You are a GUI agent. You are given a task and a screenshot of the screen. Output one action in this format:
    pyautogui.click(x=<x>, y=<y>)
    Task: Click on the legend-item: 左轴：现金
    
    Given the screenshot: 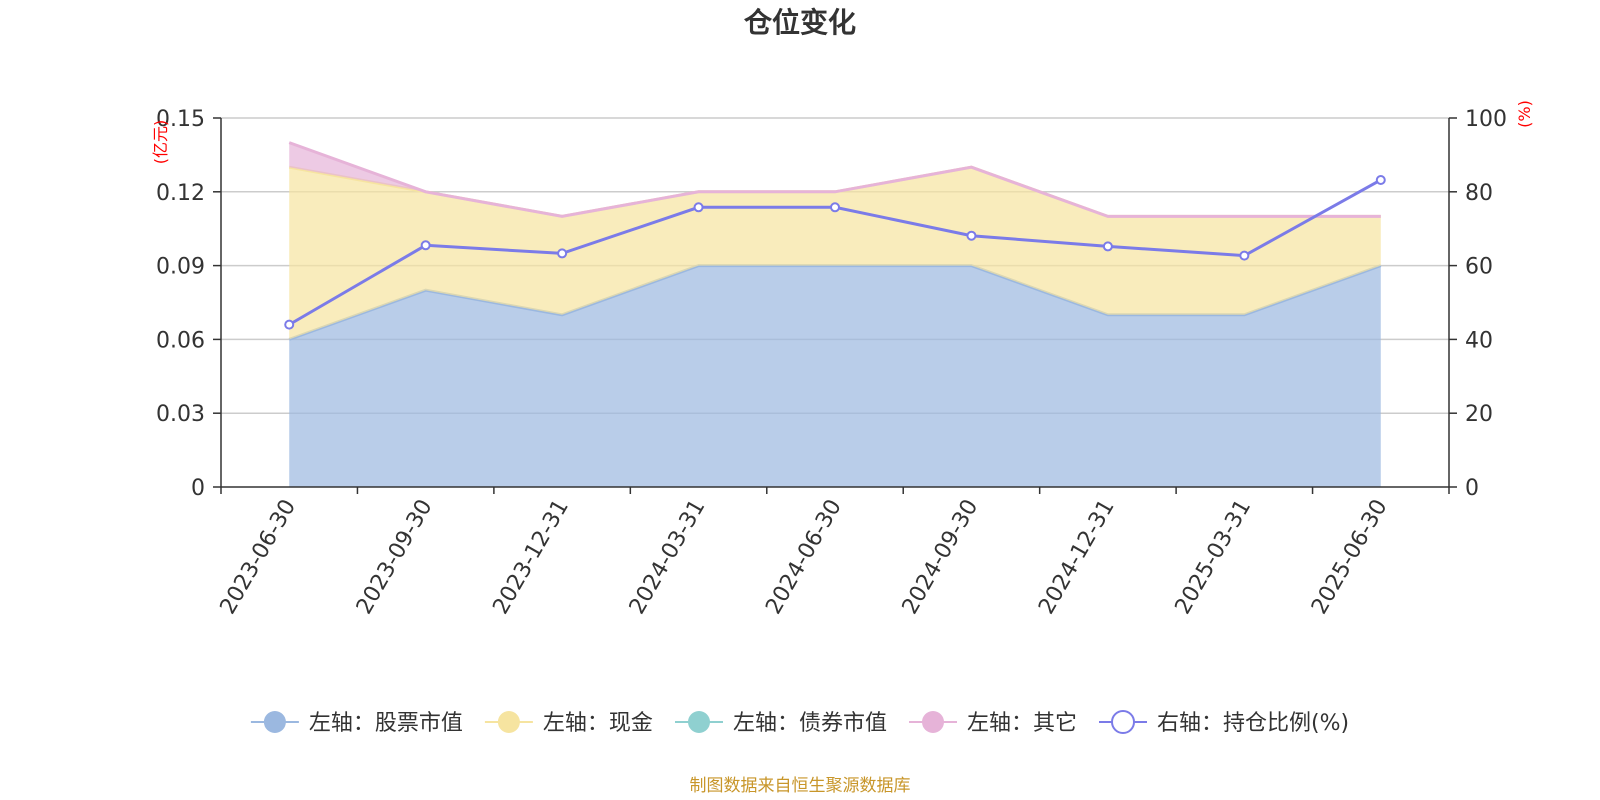 What is the action you would take?
    pyautogui.click(x=568, y=723)
    